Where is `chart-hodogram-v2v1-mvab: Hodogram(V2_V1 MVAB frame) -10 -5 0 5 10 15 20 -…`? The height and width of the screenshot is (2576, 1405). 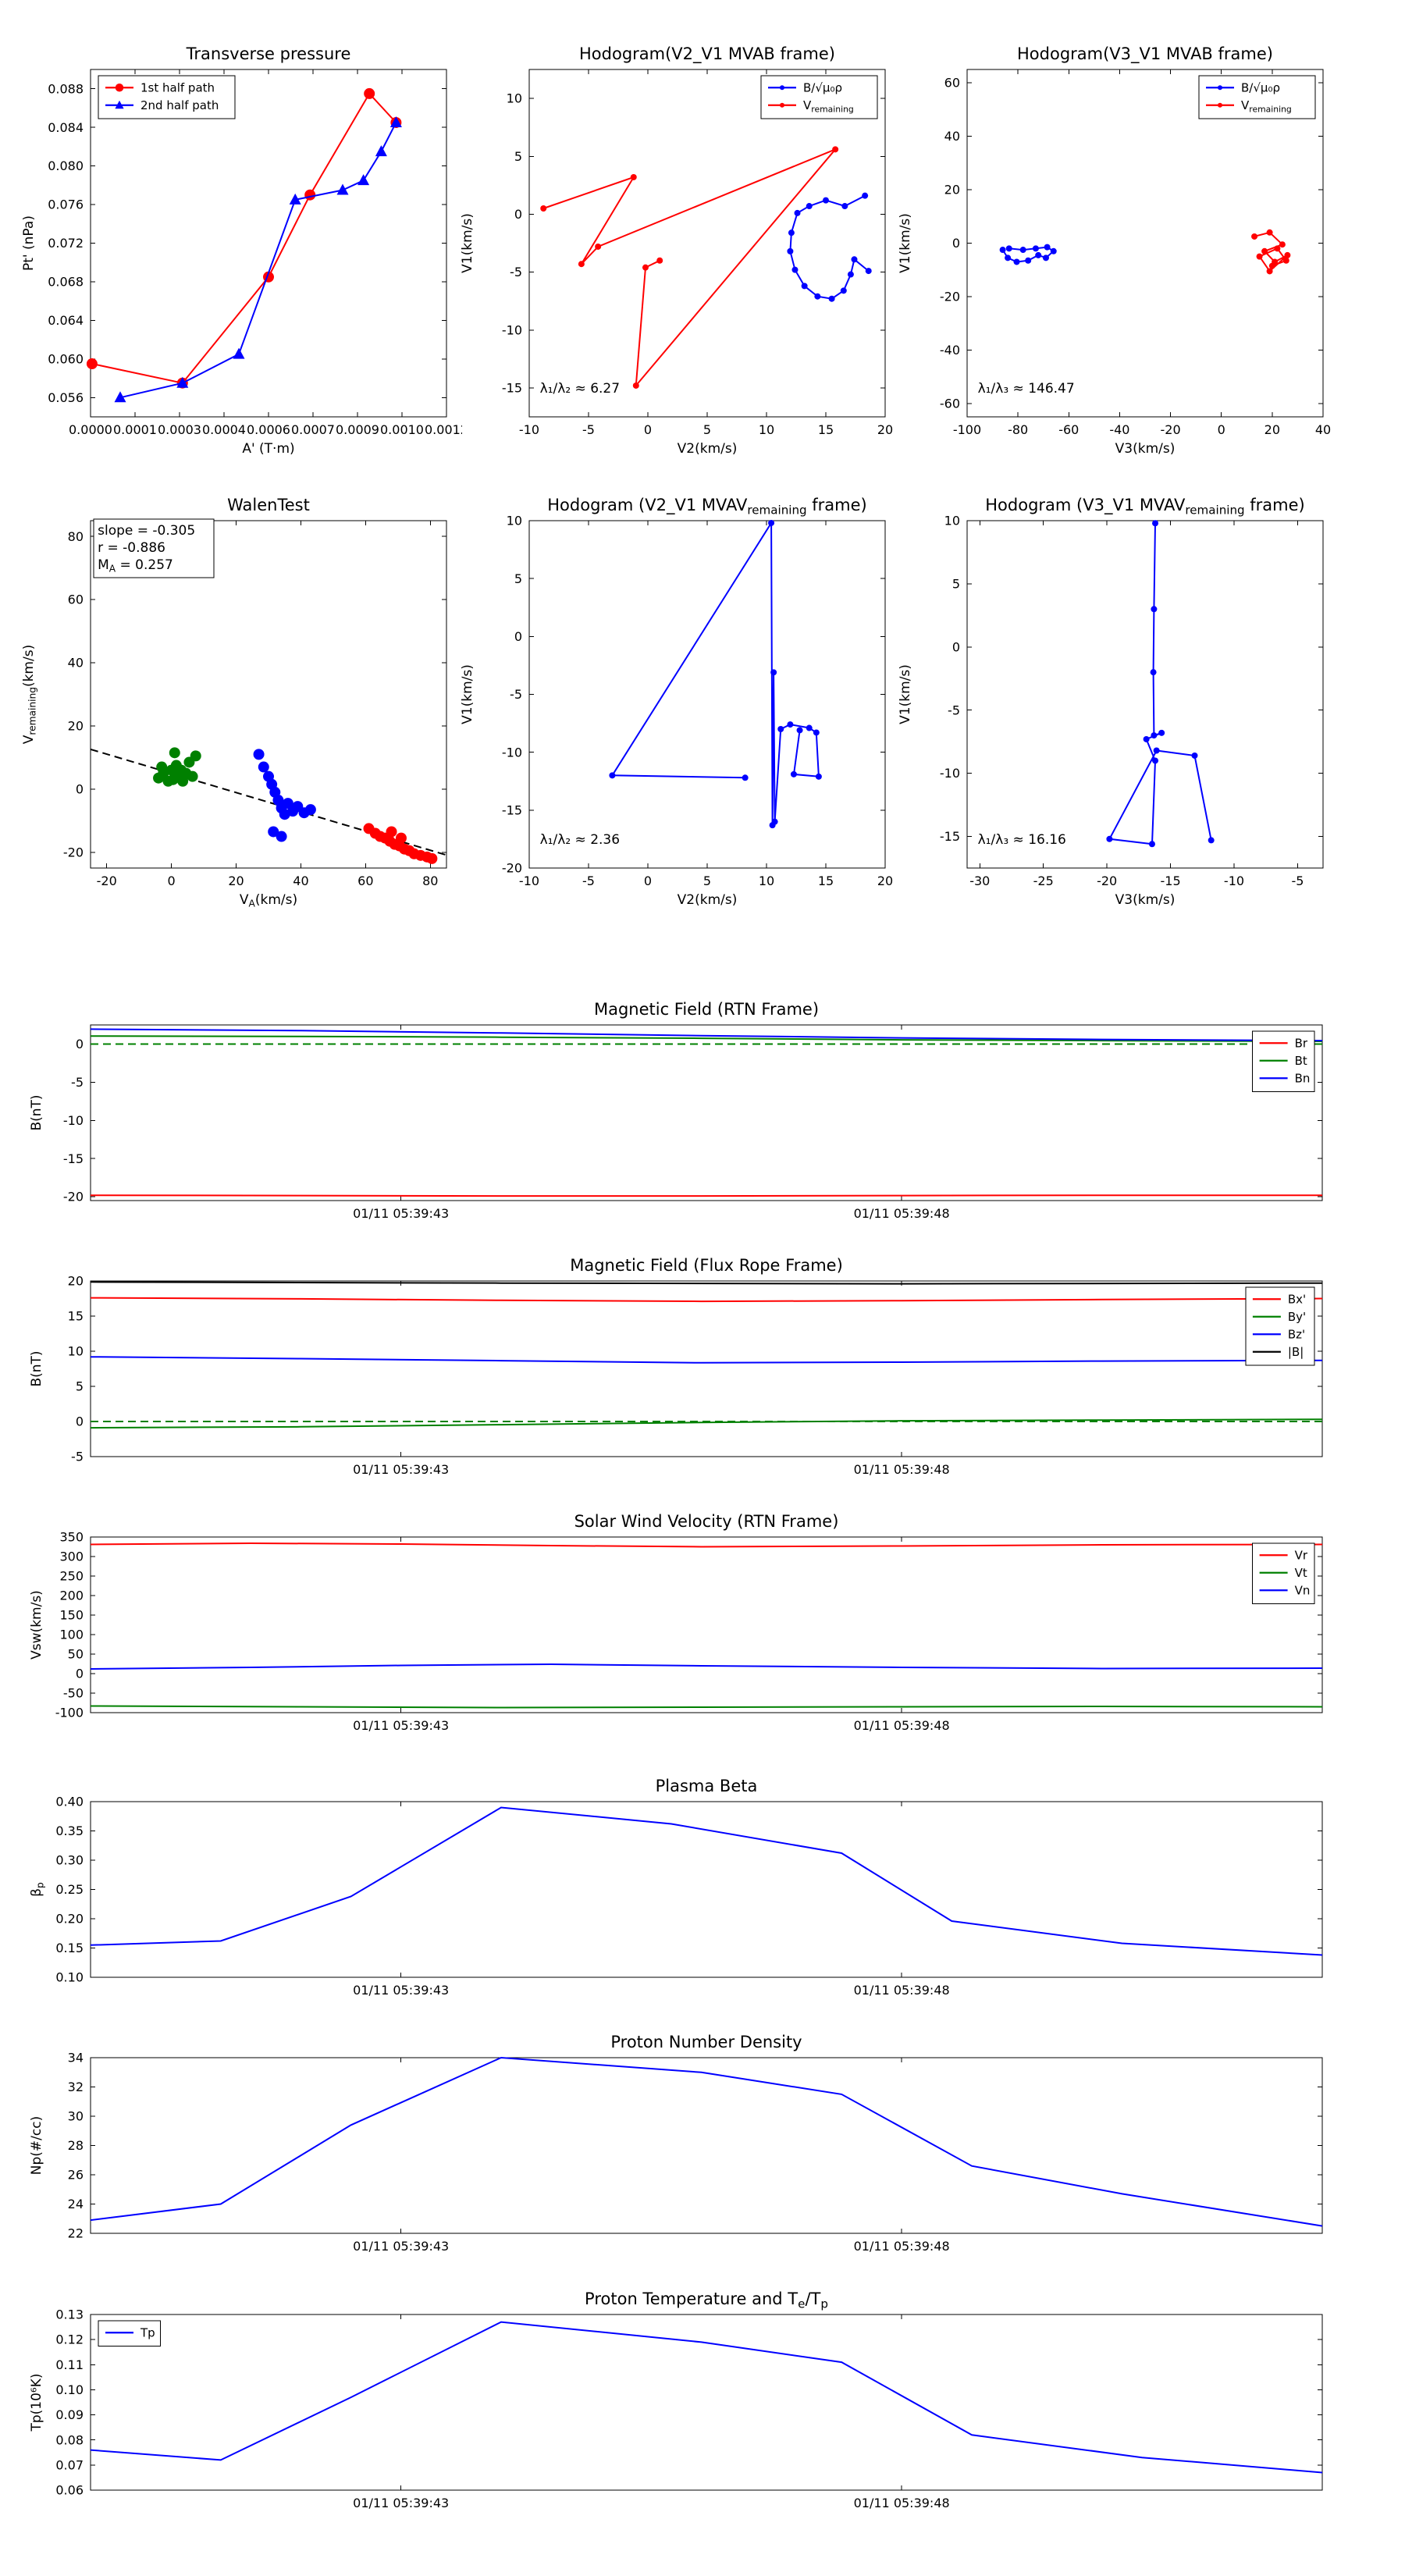
chart-hodogram-v2v1-mvab: Hodogram(V2_V1 MVAB frame) -10 -5 0 5 10 15 20 -… is located at coordinates (672, 250).